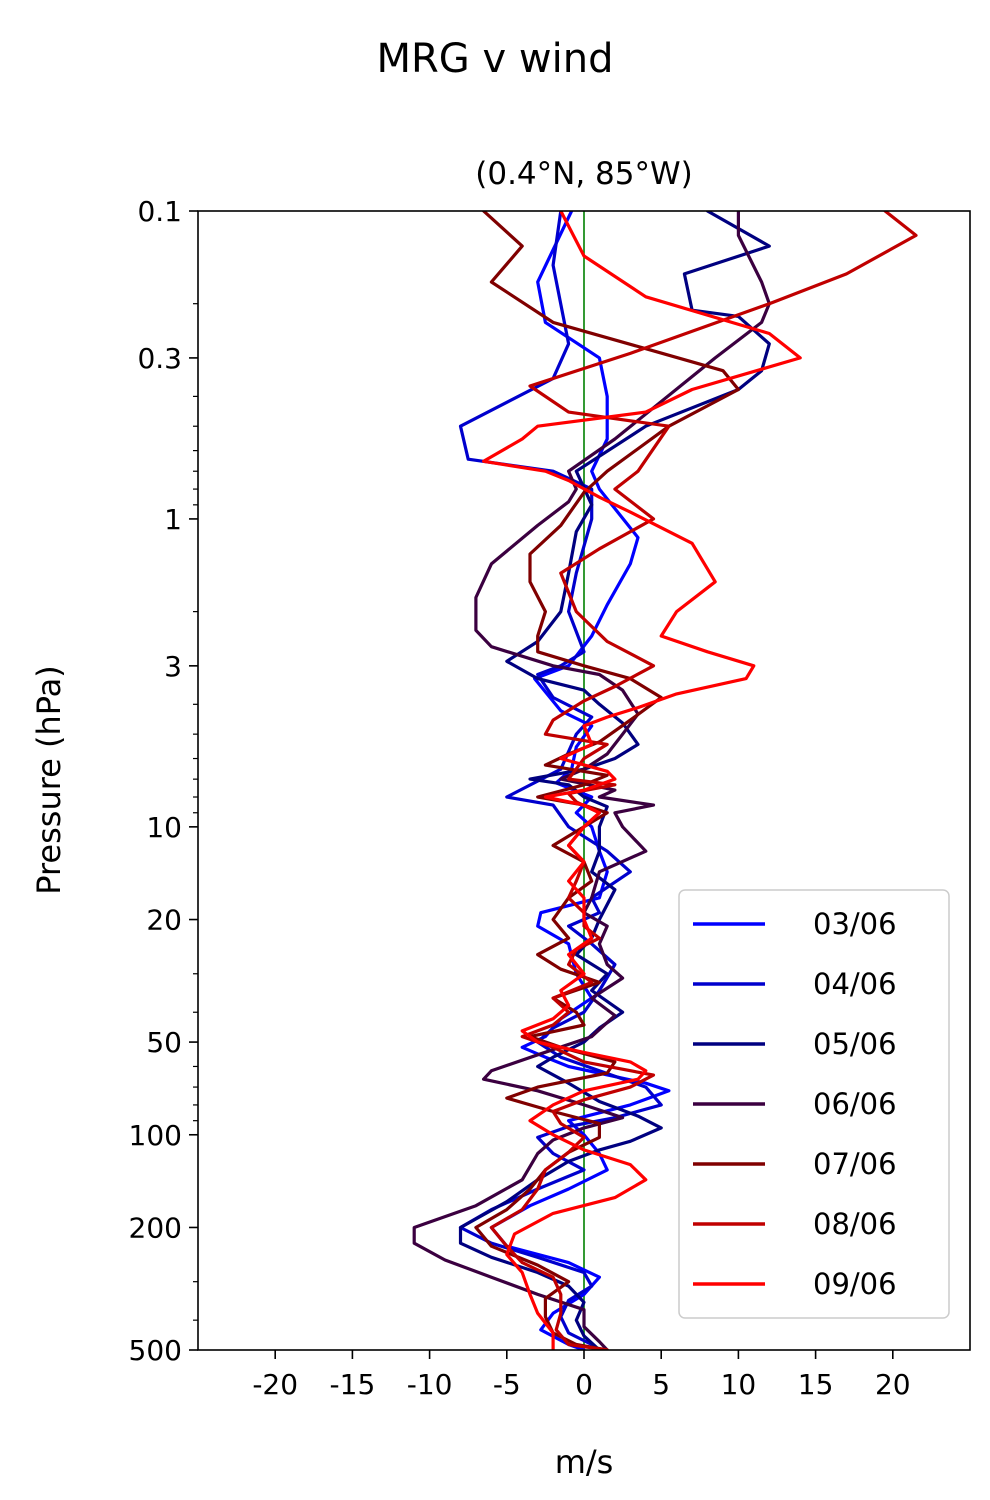  Describe the element at coordinates (739, 1384) in the screenshot. I see `x-tick-label: 10` at that location.